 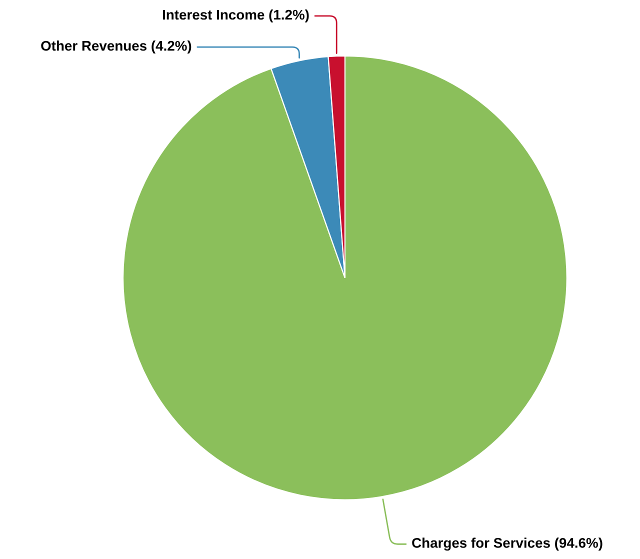 I want to click on slice-label: Charges for Services (94.6%), so click(x=507, y=544).